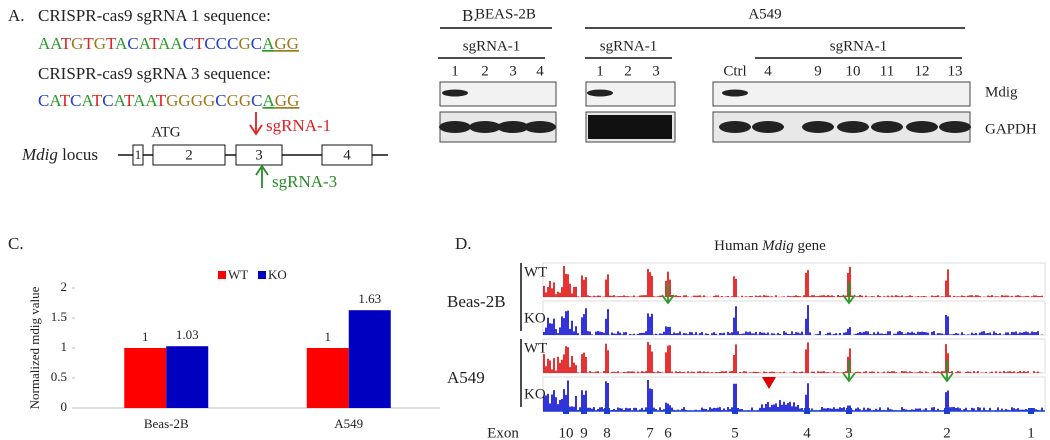 This screenshot has height=440, width=1050. What do you see at coordinates (1011, 129) in the screenshot?
I see `protein-label: GAPDH` at bounding box center [1011, 129].